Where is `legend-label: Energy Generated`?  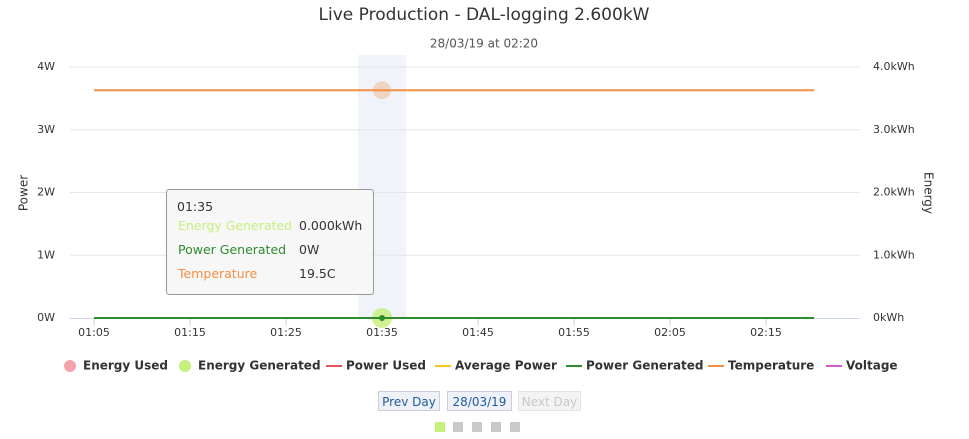
legend-label: Energy Generated is located at coordinates (259, 366).